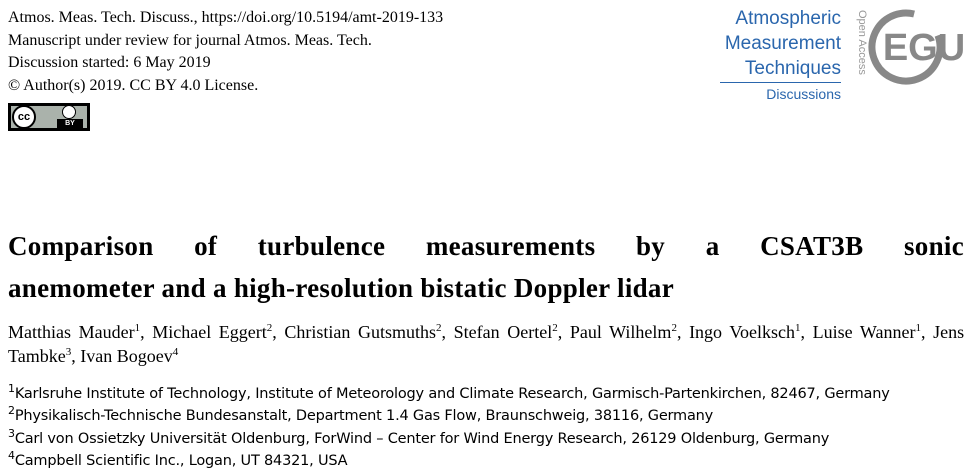  Describe the element at coordinates (126, 356) in the screenshot. I see `author-name: Ivan Bogoev` at that location.